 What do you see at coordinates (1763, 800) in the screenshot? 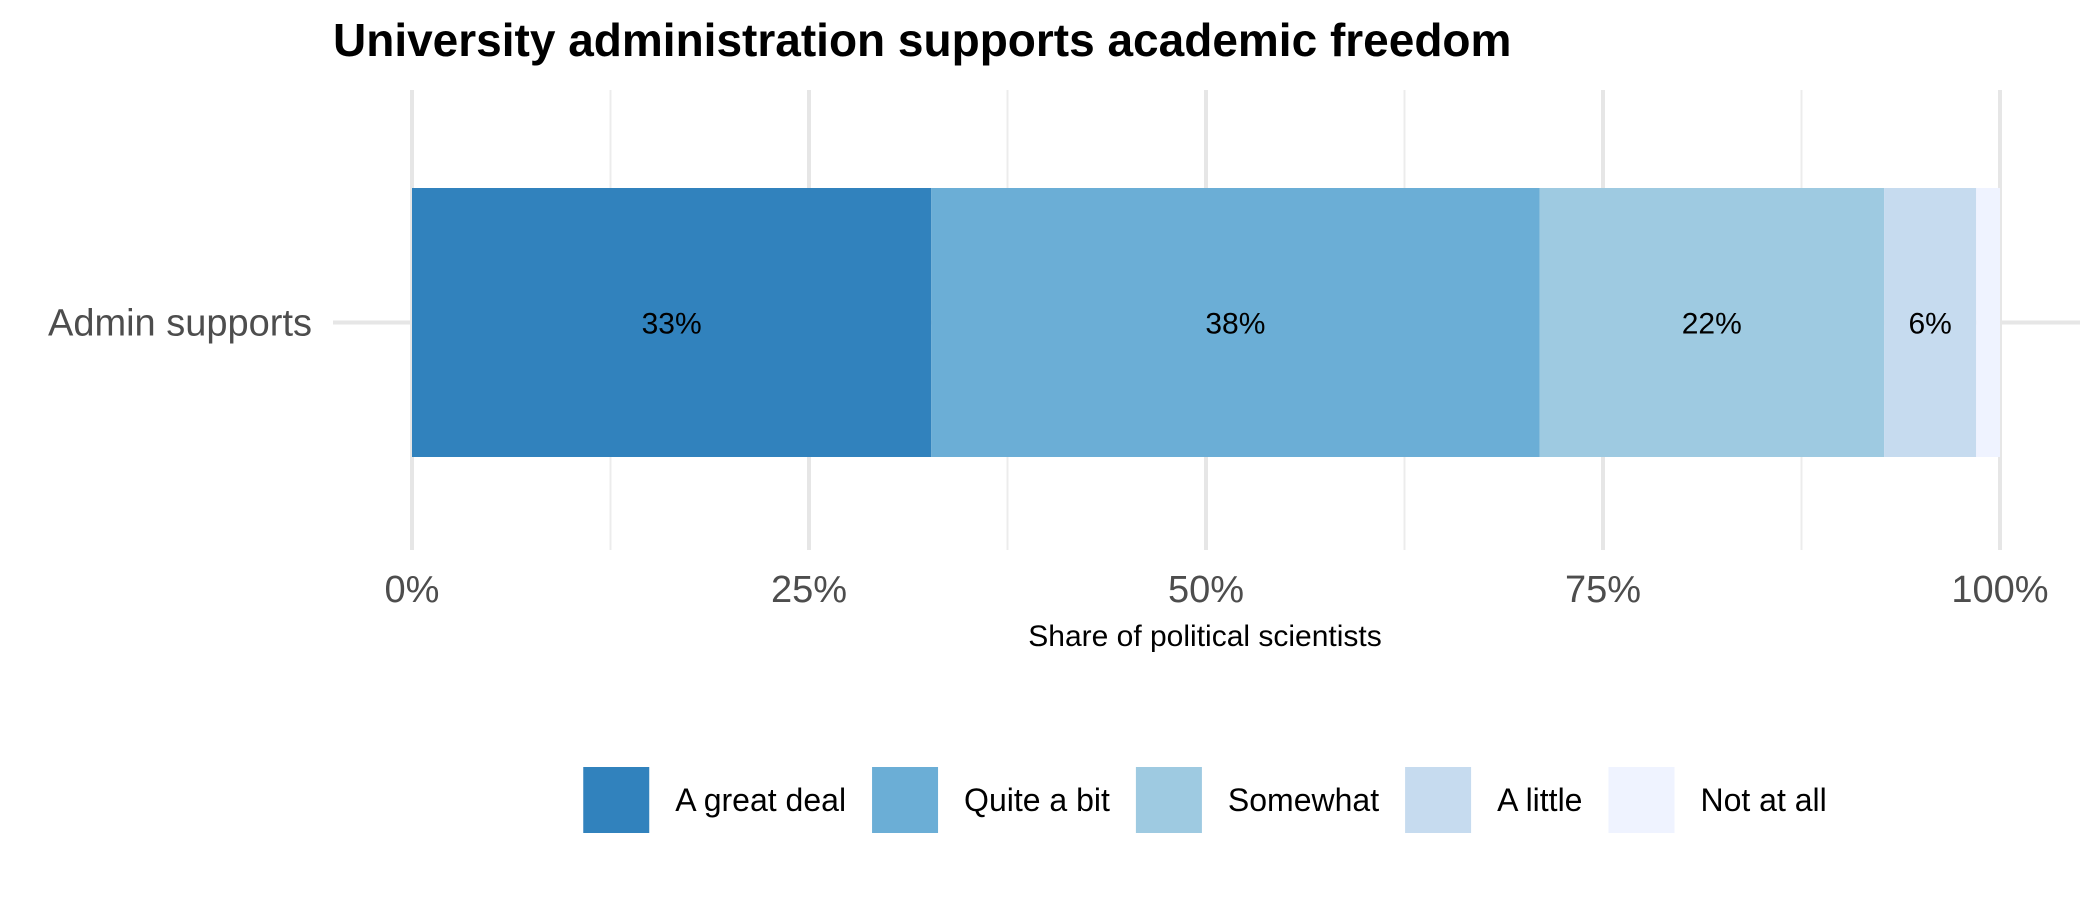
I see `legend-label: Not at all` at bounding box center [1763, 800].